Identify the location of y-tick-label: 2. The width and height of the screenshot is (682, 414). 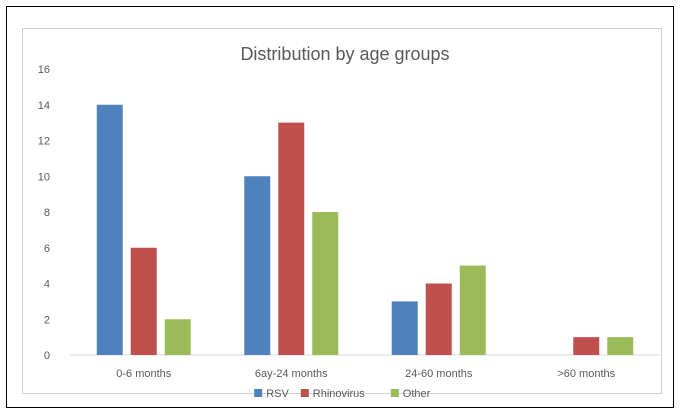
(47, 320).